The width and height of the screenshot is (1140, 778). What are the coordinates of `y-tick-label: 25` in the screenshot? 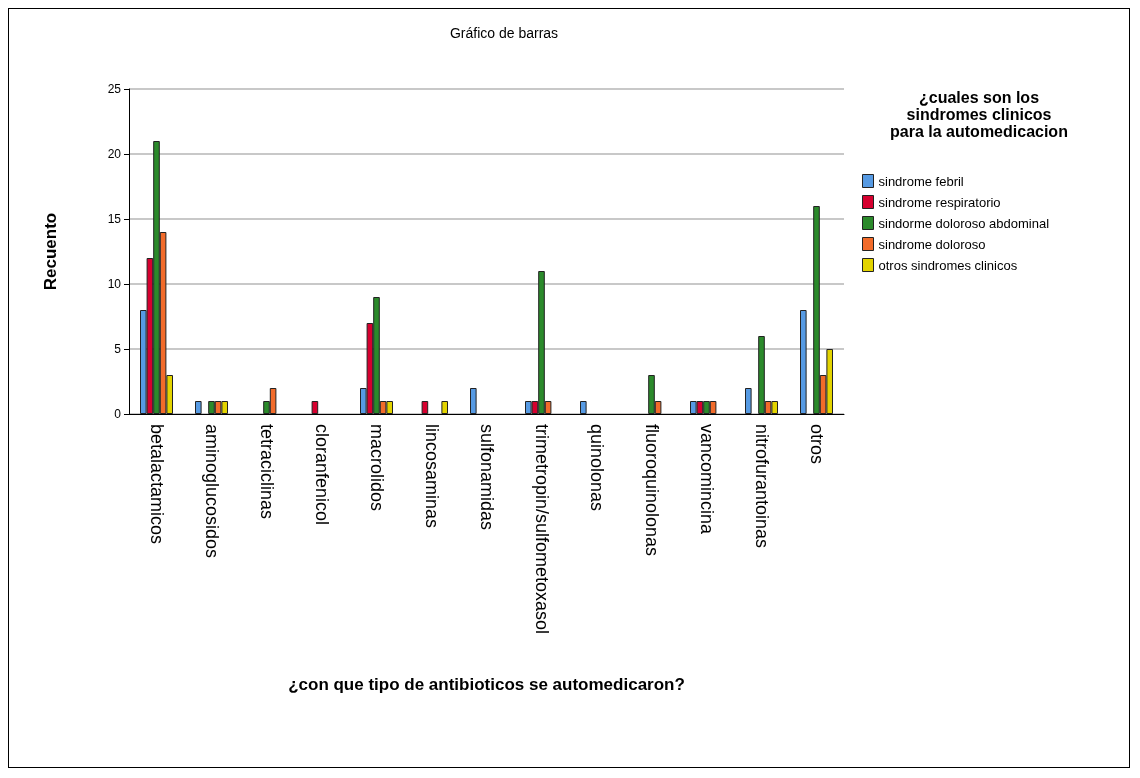 It's located at (114, 89).